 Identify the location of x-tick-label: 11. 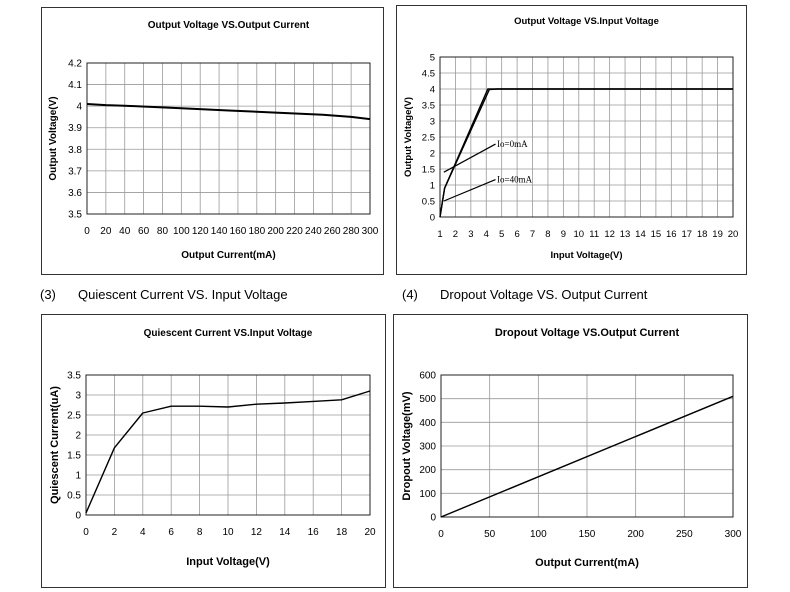
(594, 234).